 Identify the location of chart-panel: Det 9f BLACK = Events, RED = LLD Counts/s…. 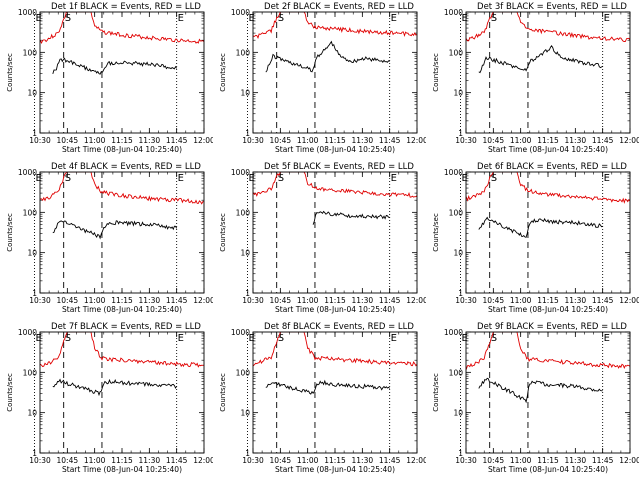
(535, 398).